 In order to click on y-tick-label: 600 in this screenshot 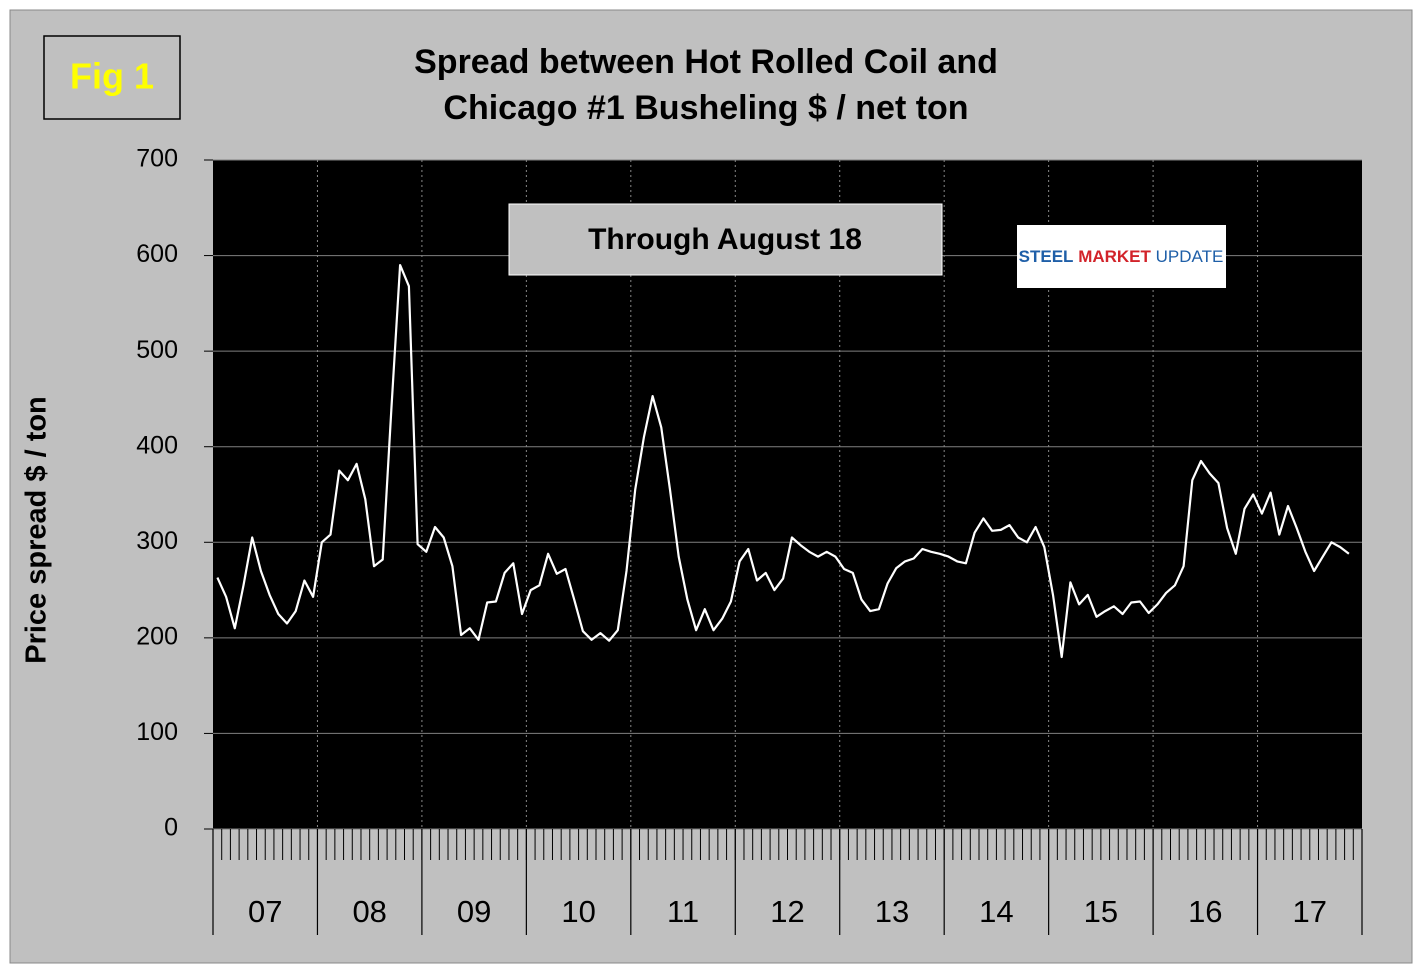, I will do `click(157, 254)`.